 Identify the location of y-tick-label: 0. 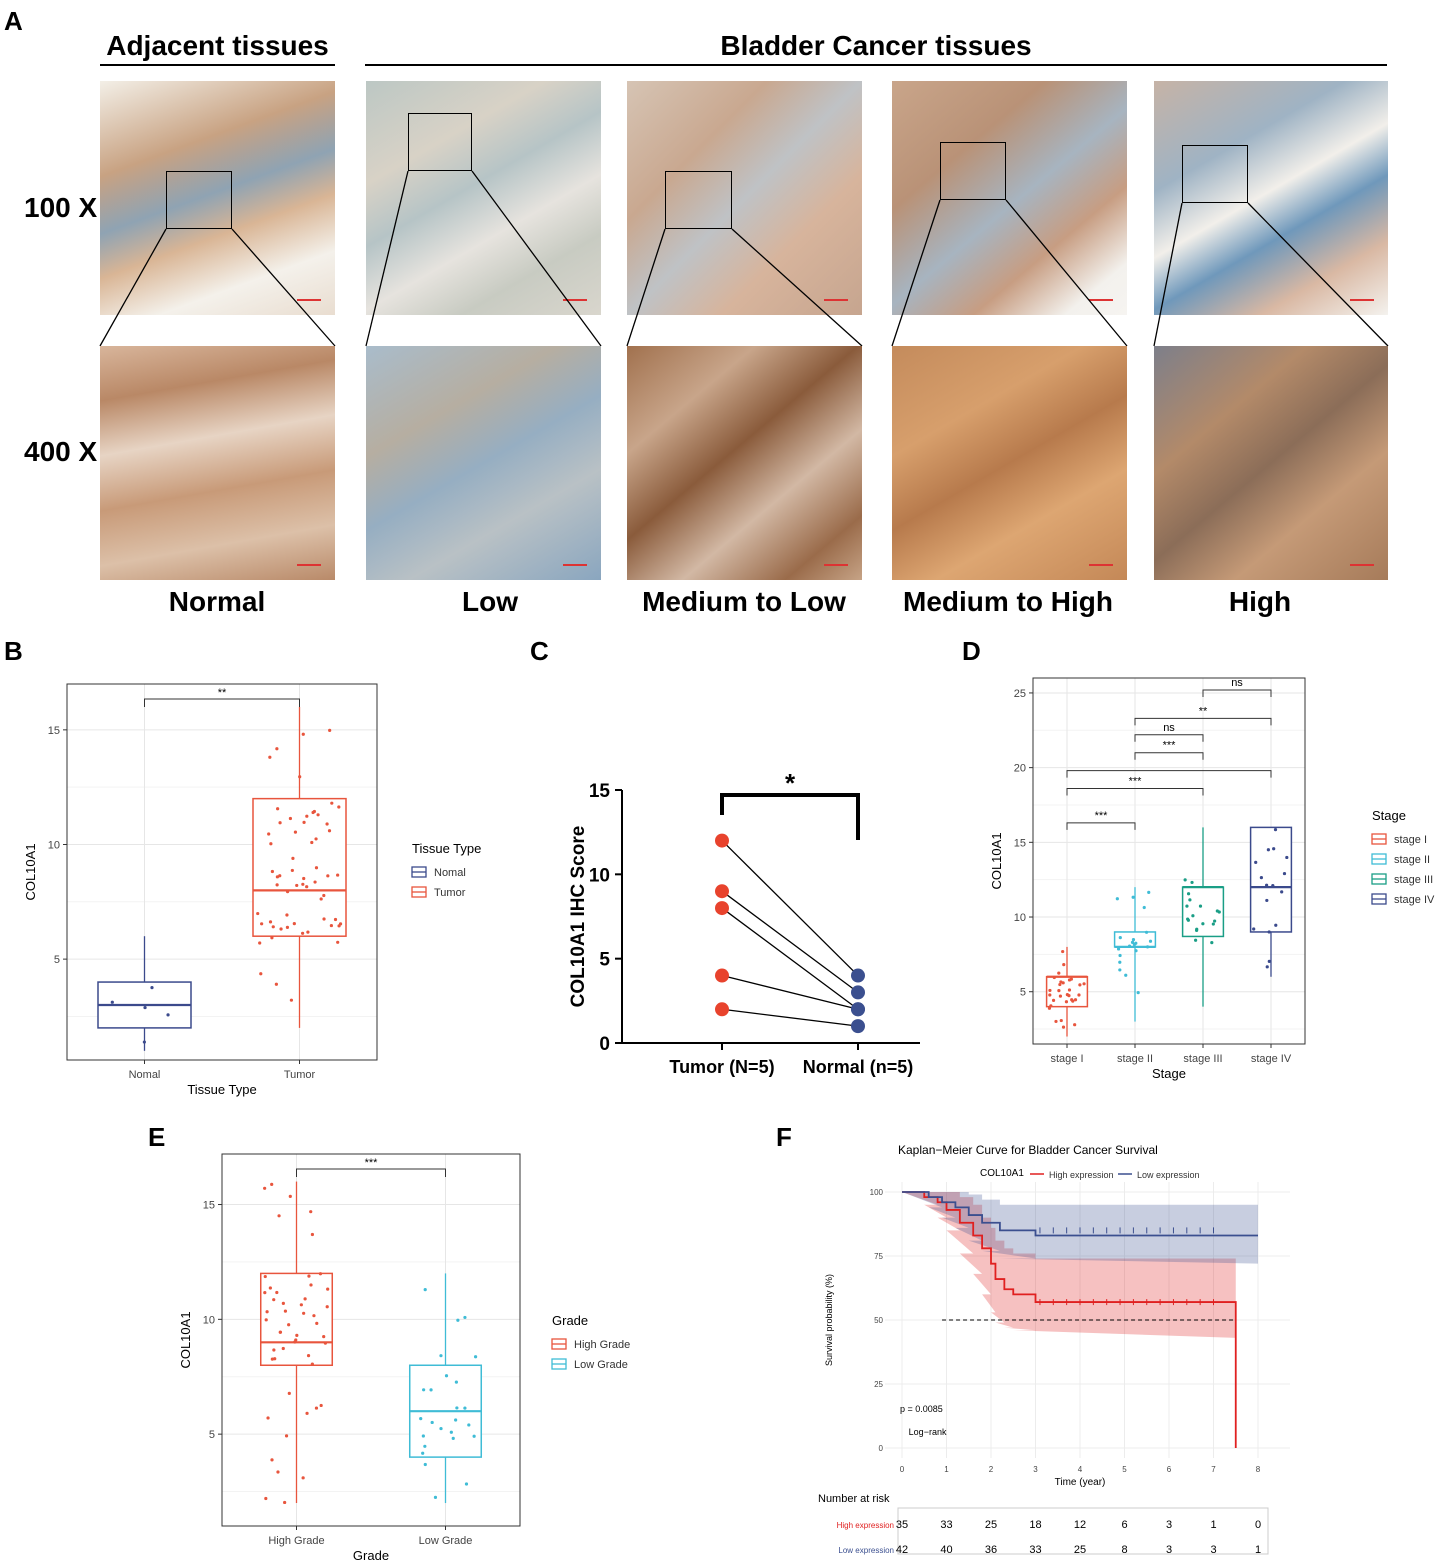
(881, 1448).